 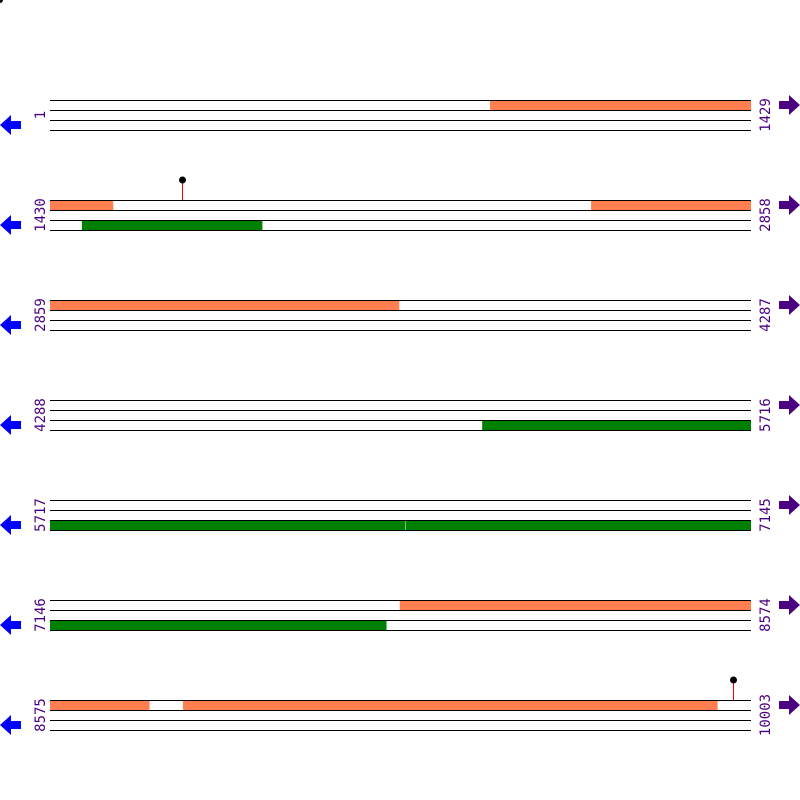 I want to click on sequence-row: 2859 4287, so click(x=400, y=315).